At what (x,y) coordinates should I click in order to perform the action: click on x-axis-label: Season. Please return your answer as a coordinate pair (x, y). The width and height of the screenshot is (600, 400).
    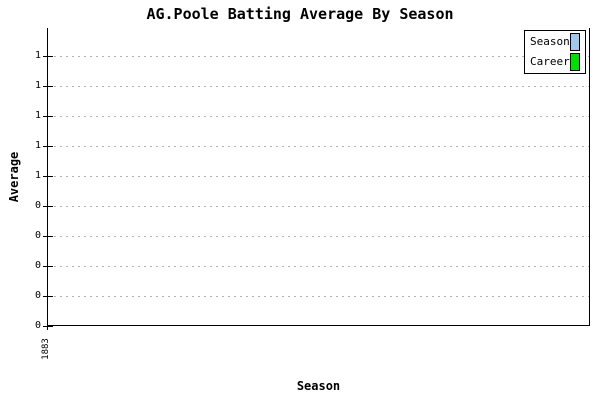
    Looking at the image, I should click on (318, 386).